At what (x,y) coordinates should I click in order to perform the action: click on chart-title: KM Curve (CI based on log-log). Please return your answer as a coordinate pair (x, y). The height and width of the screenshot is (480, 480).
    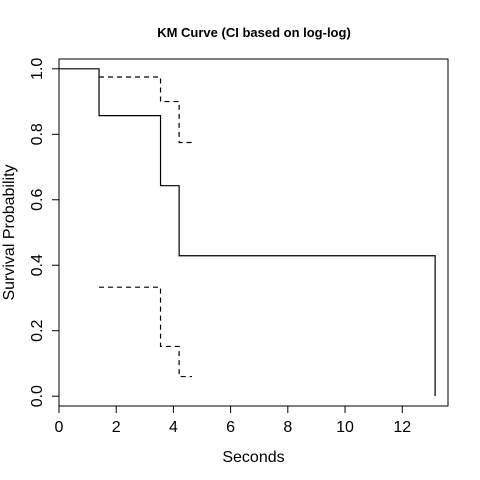
    Looking at the image, I should click on (254, 32).